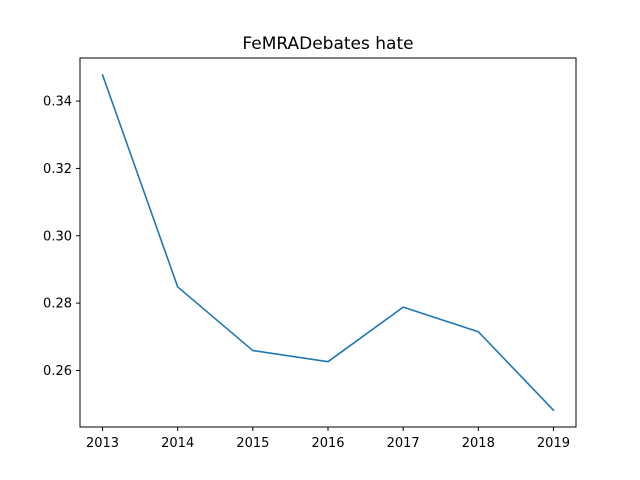 The image size is (640, 480). What do you see at coordinates (478, 443) in the screenshot?
I see `x-tick-label: 2018` at bounding box center [478, 443].